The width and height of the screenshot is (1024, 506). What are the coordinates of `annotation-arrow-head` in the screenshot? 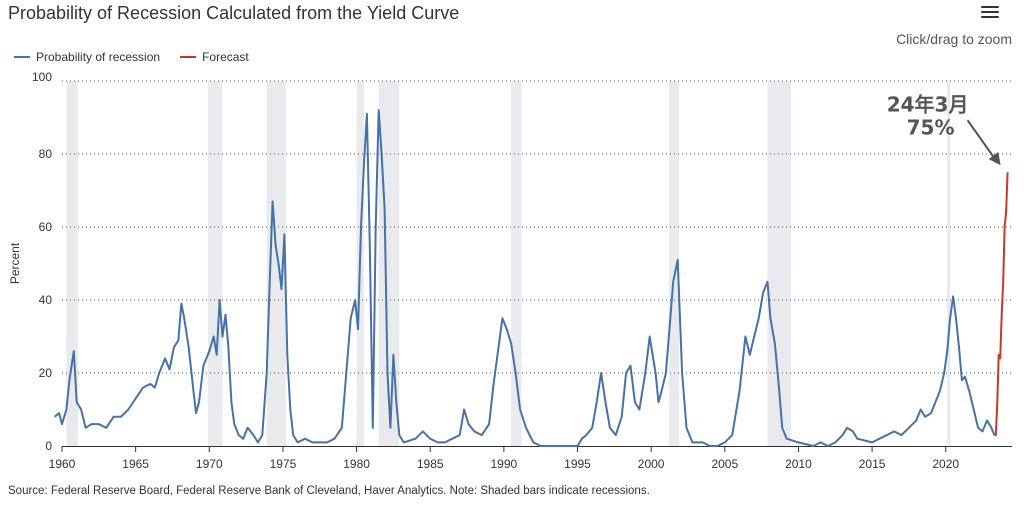 It's located at (994, 159).